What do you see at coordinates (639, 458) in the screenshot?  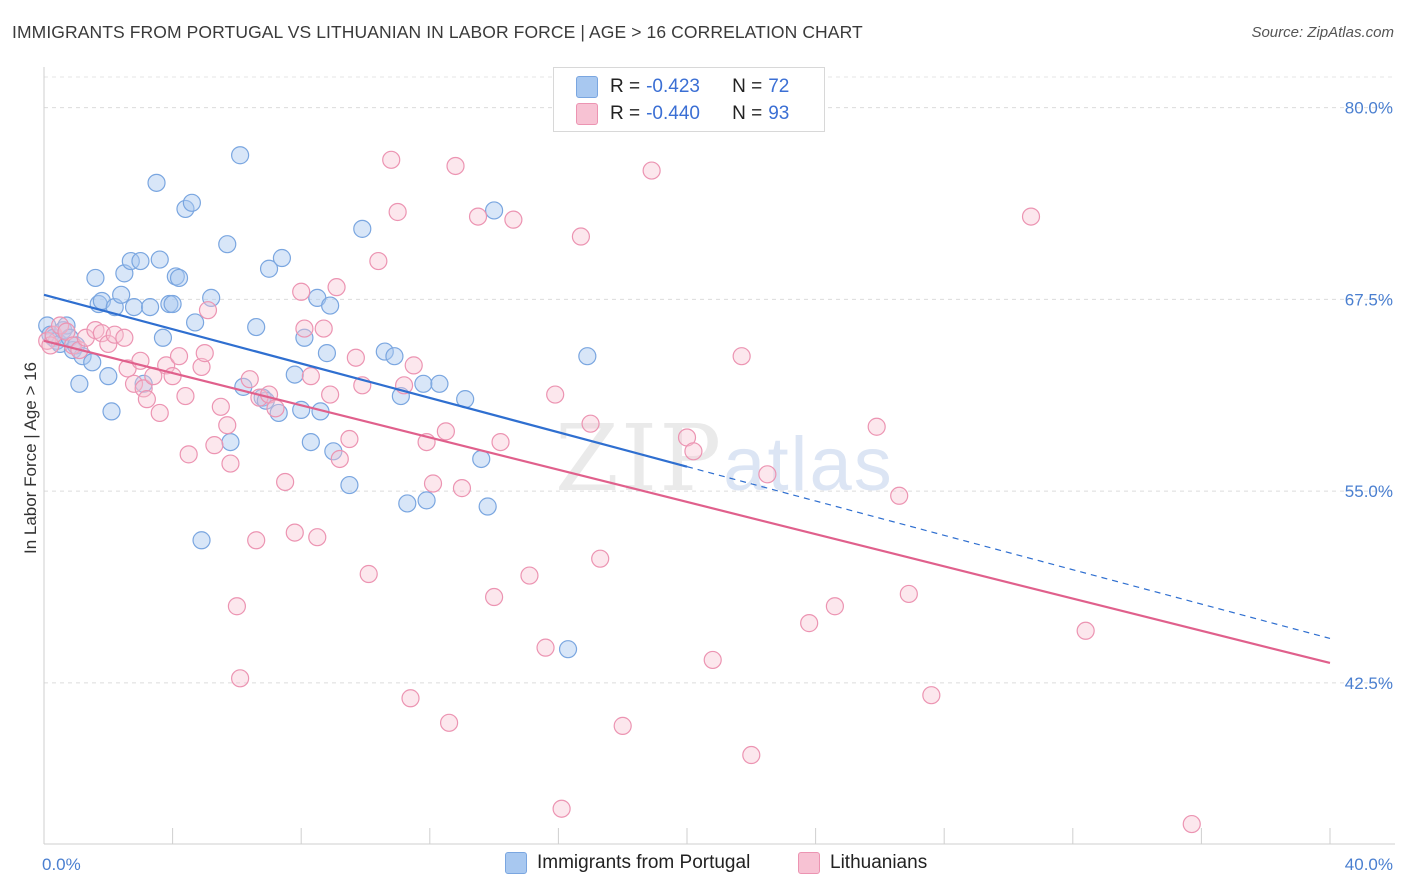 I see `watermark-zip: ZIP` at bounding box center [639, 458].